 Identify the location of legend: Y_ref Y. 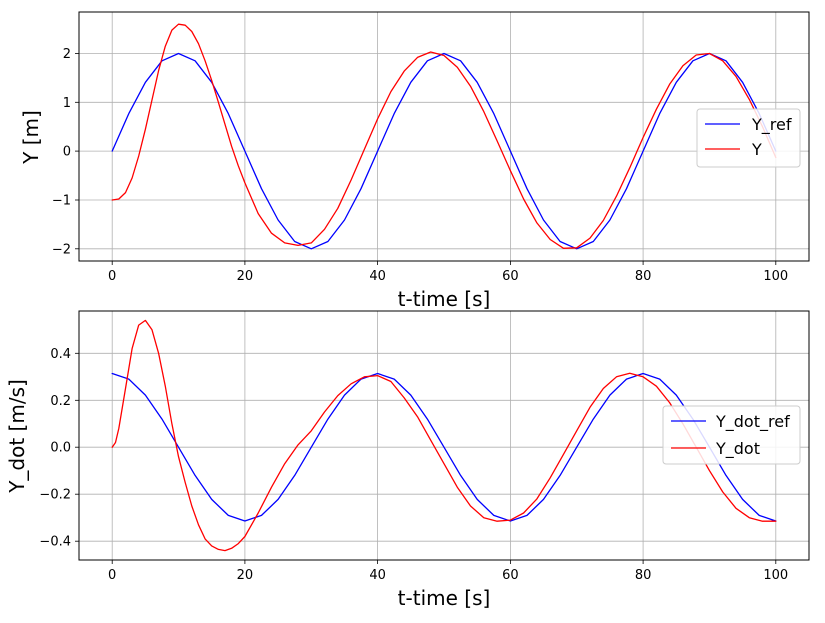
(748, 138).